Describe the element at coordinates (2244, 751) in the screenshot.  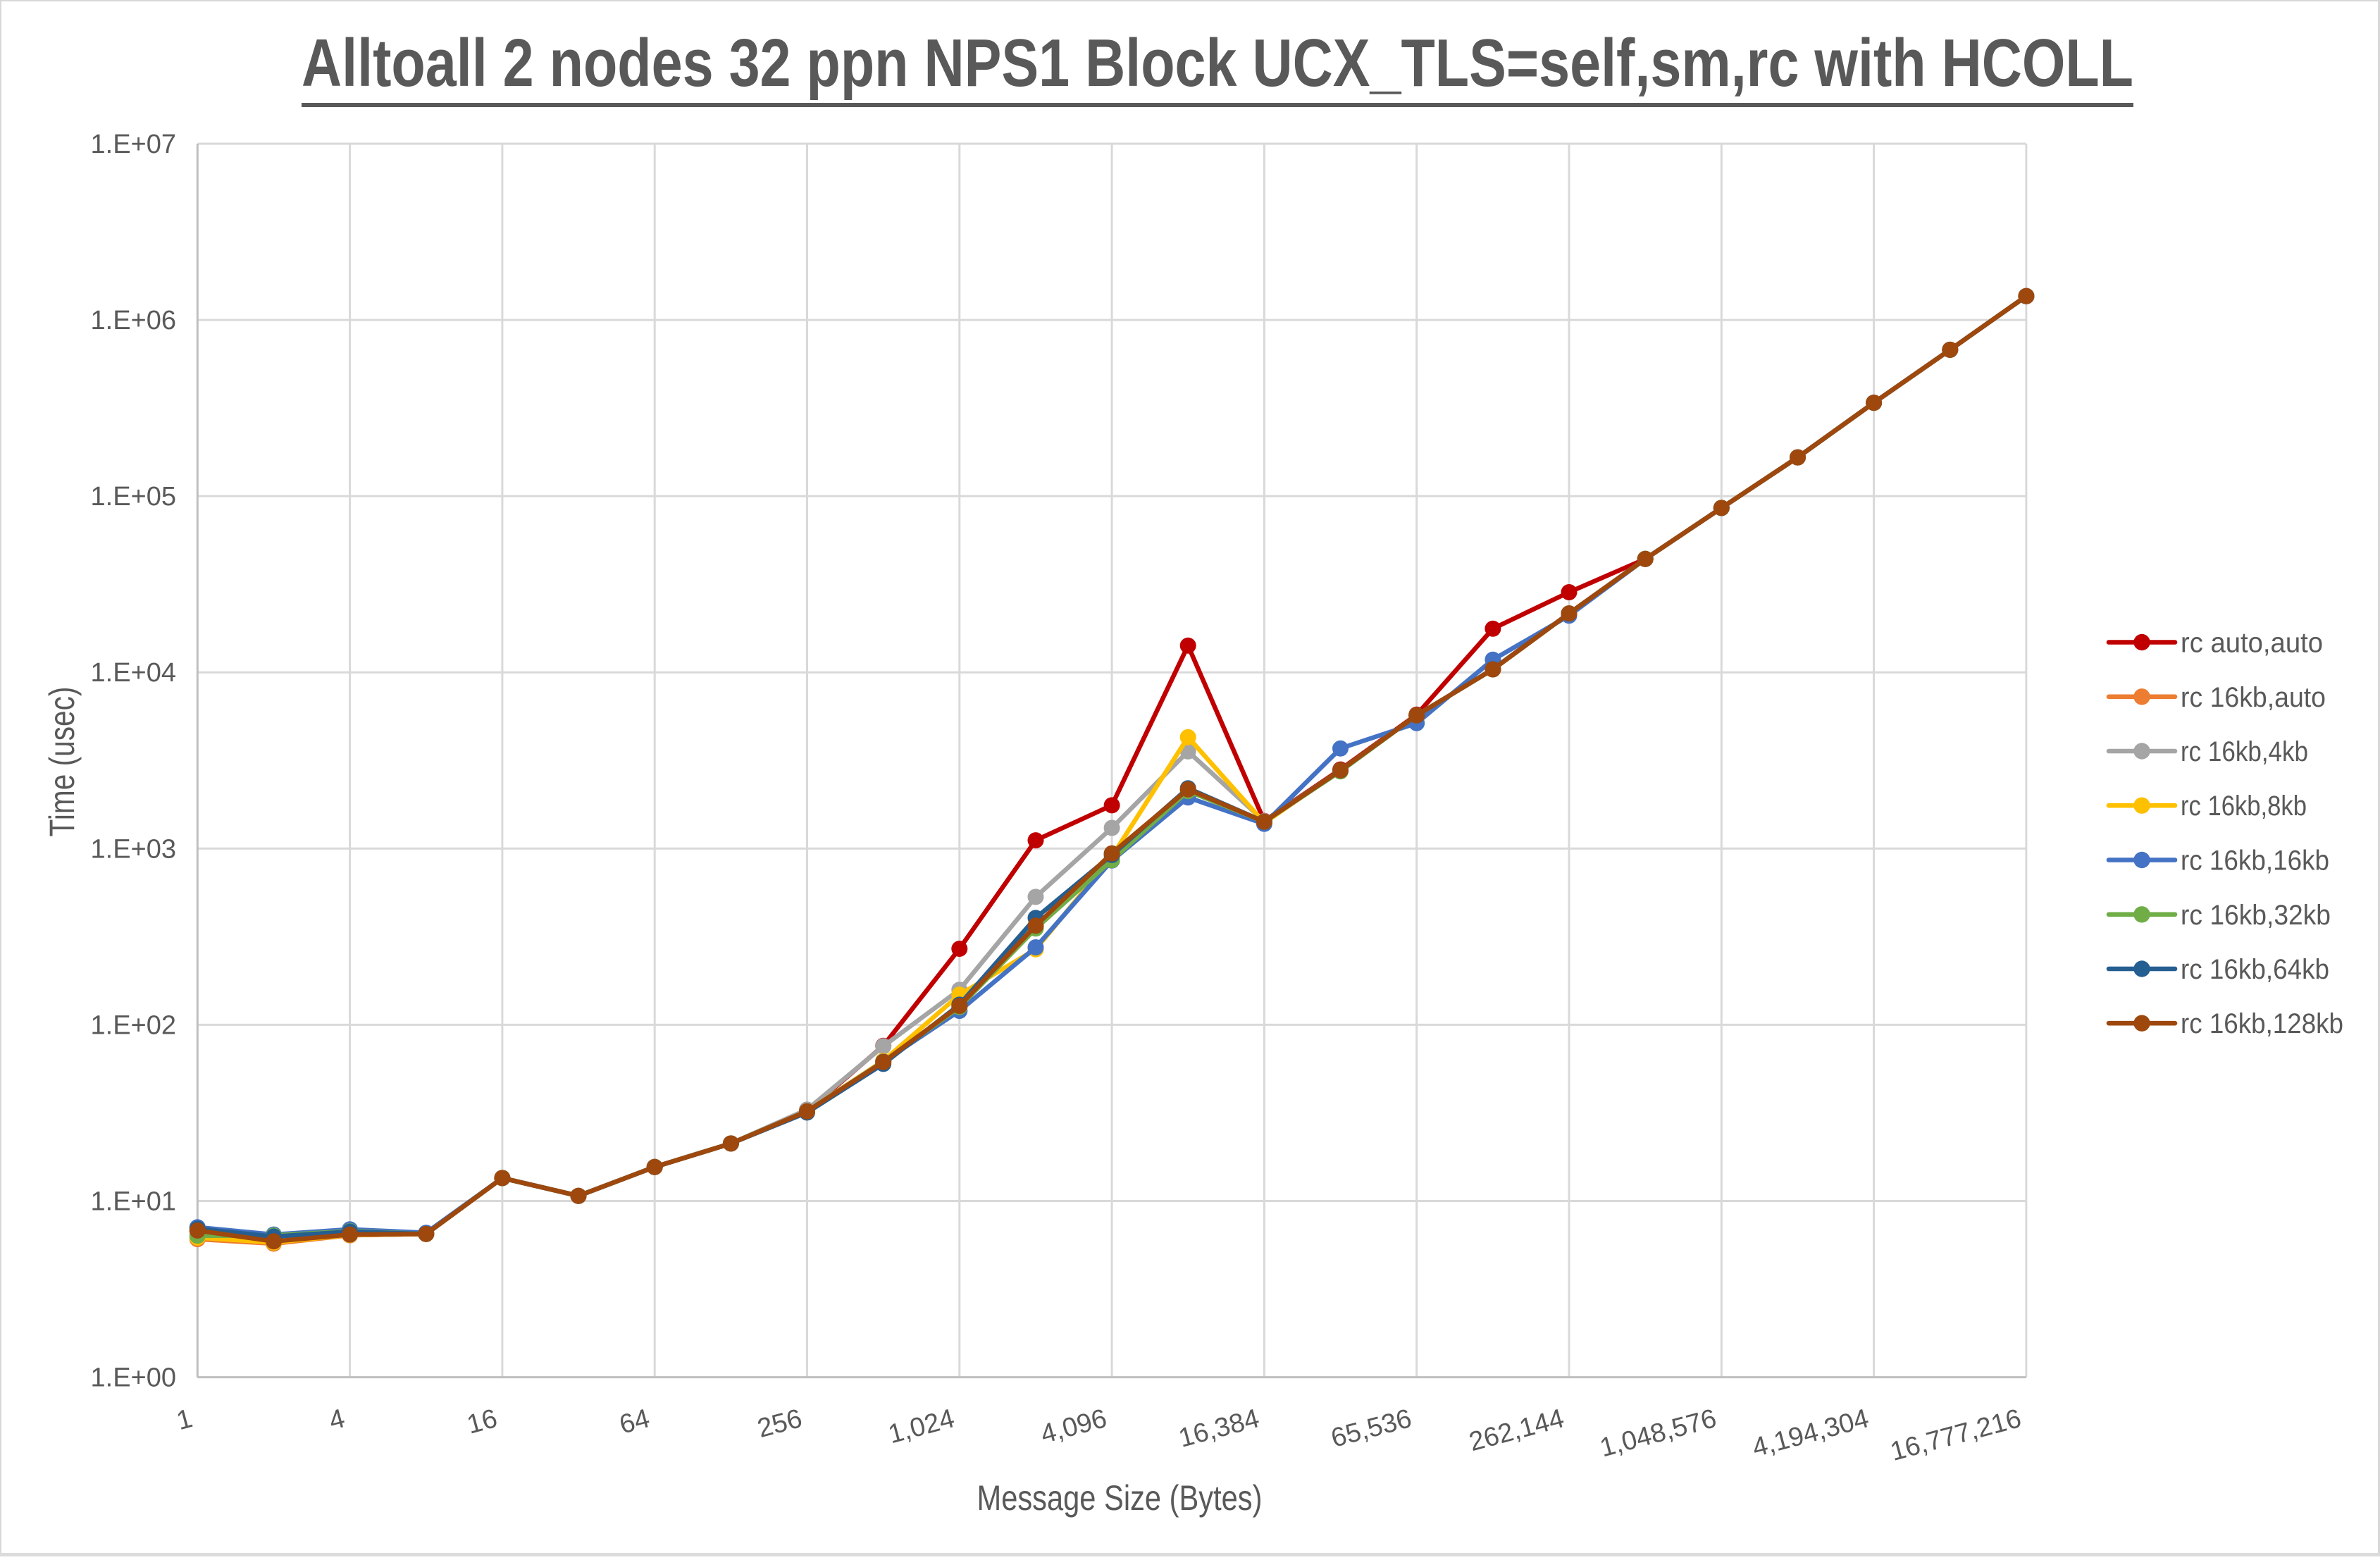
I see `svg-text: rc 16kb,4kb` at that location.